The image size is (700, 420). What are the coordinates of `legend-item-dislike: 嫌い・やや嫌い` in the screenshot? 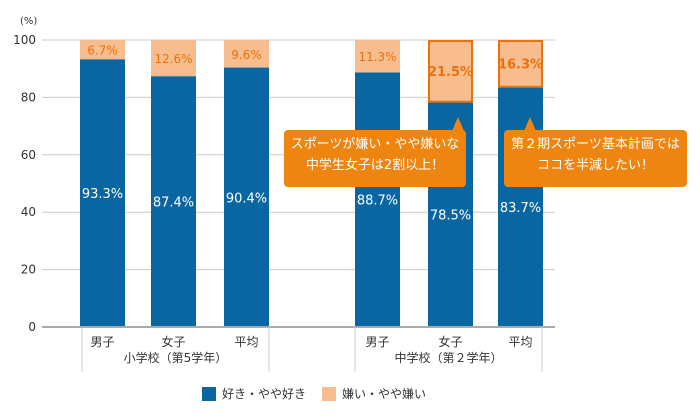 It's located at (374, 393).